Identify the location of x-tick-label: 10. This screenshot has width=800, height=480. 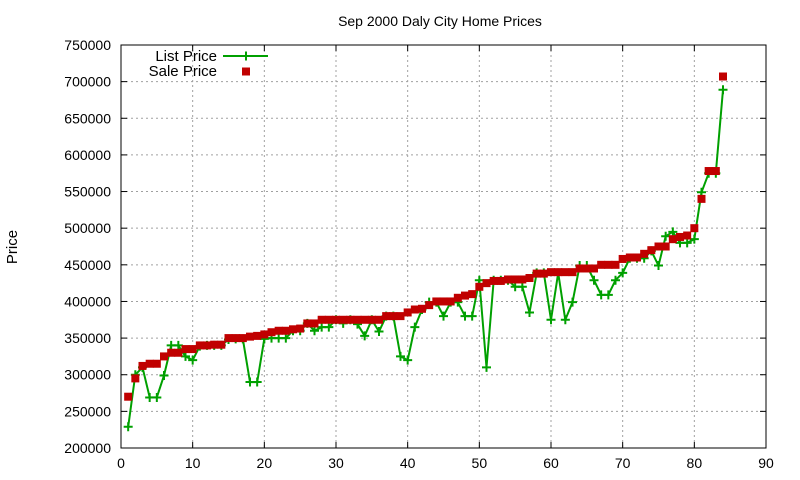
(193, 463).